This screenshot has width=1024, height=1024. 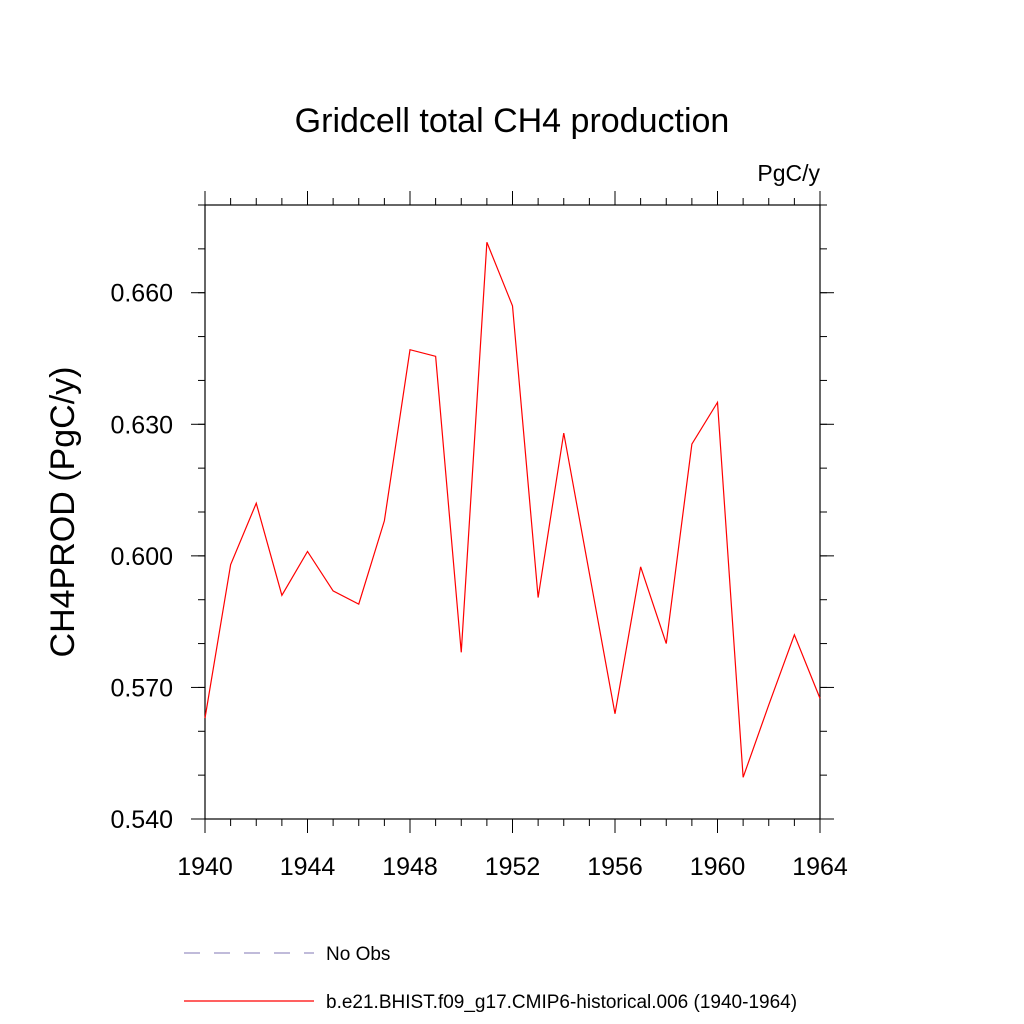 What do you see at coordinates (358, 954) in the screenshot?
I see `legend-no-obs-label: No Obs` at bounding box center [358, 954].